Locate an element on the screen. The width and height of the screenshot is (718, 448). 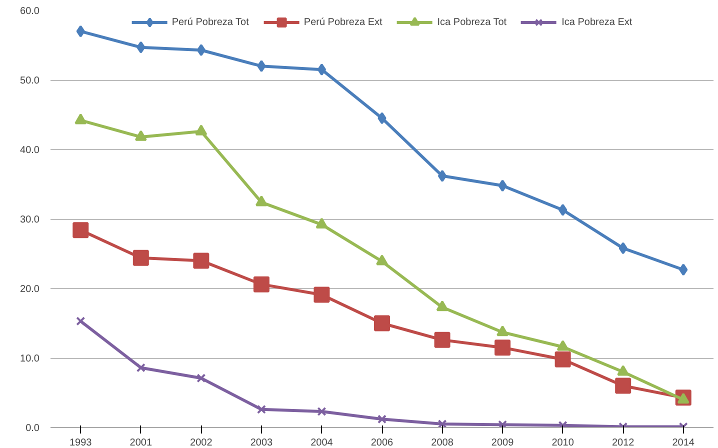
x-tick-label: 2010 is located at coordinates (563, 443).